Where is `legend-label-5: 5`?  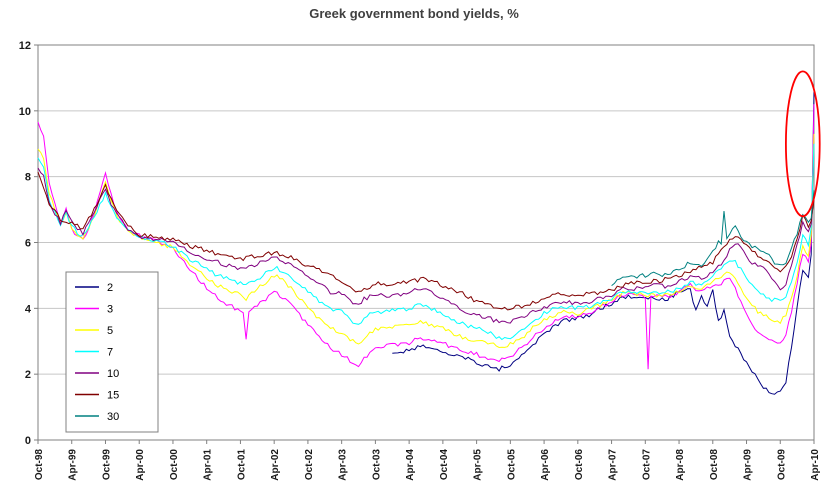 legend-label-5: 5 is located at coordinates (110, 331).